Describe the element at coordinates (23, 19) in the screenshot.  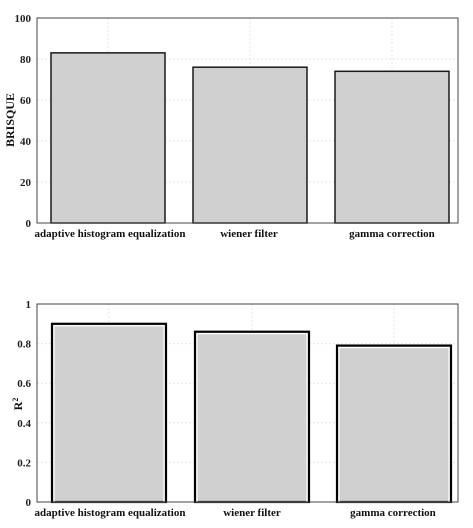
I see `c1-y-tick-label: 100` at that location.